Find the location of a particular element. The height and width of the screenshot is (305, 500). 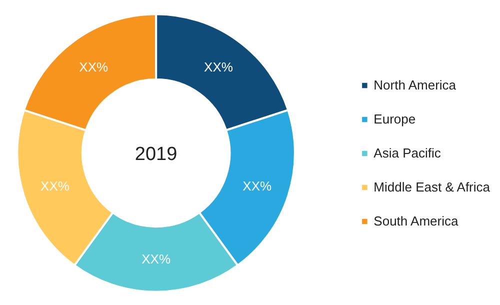

legend-label: Europe is located at coordinates (395, 118).